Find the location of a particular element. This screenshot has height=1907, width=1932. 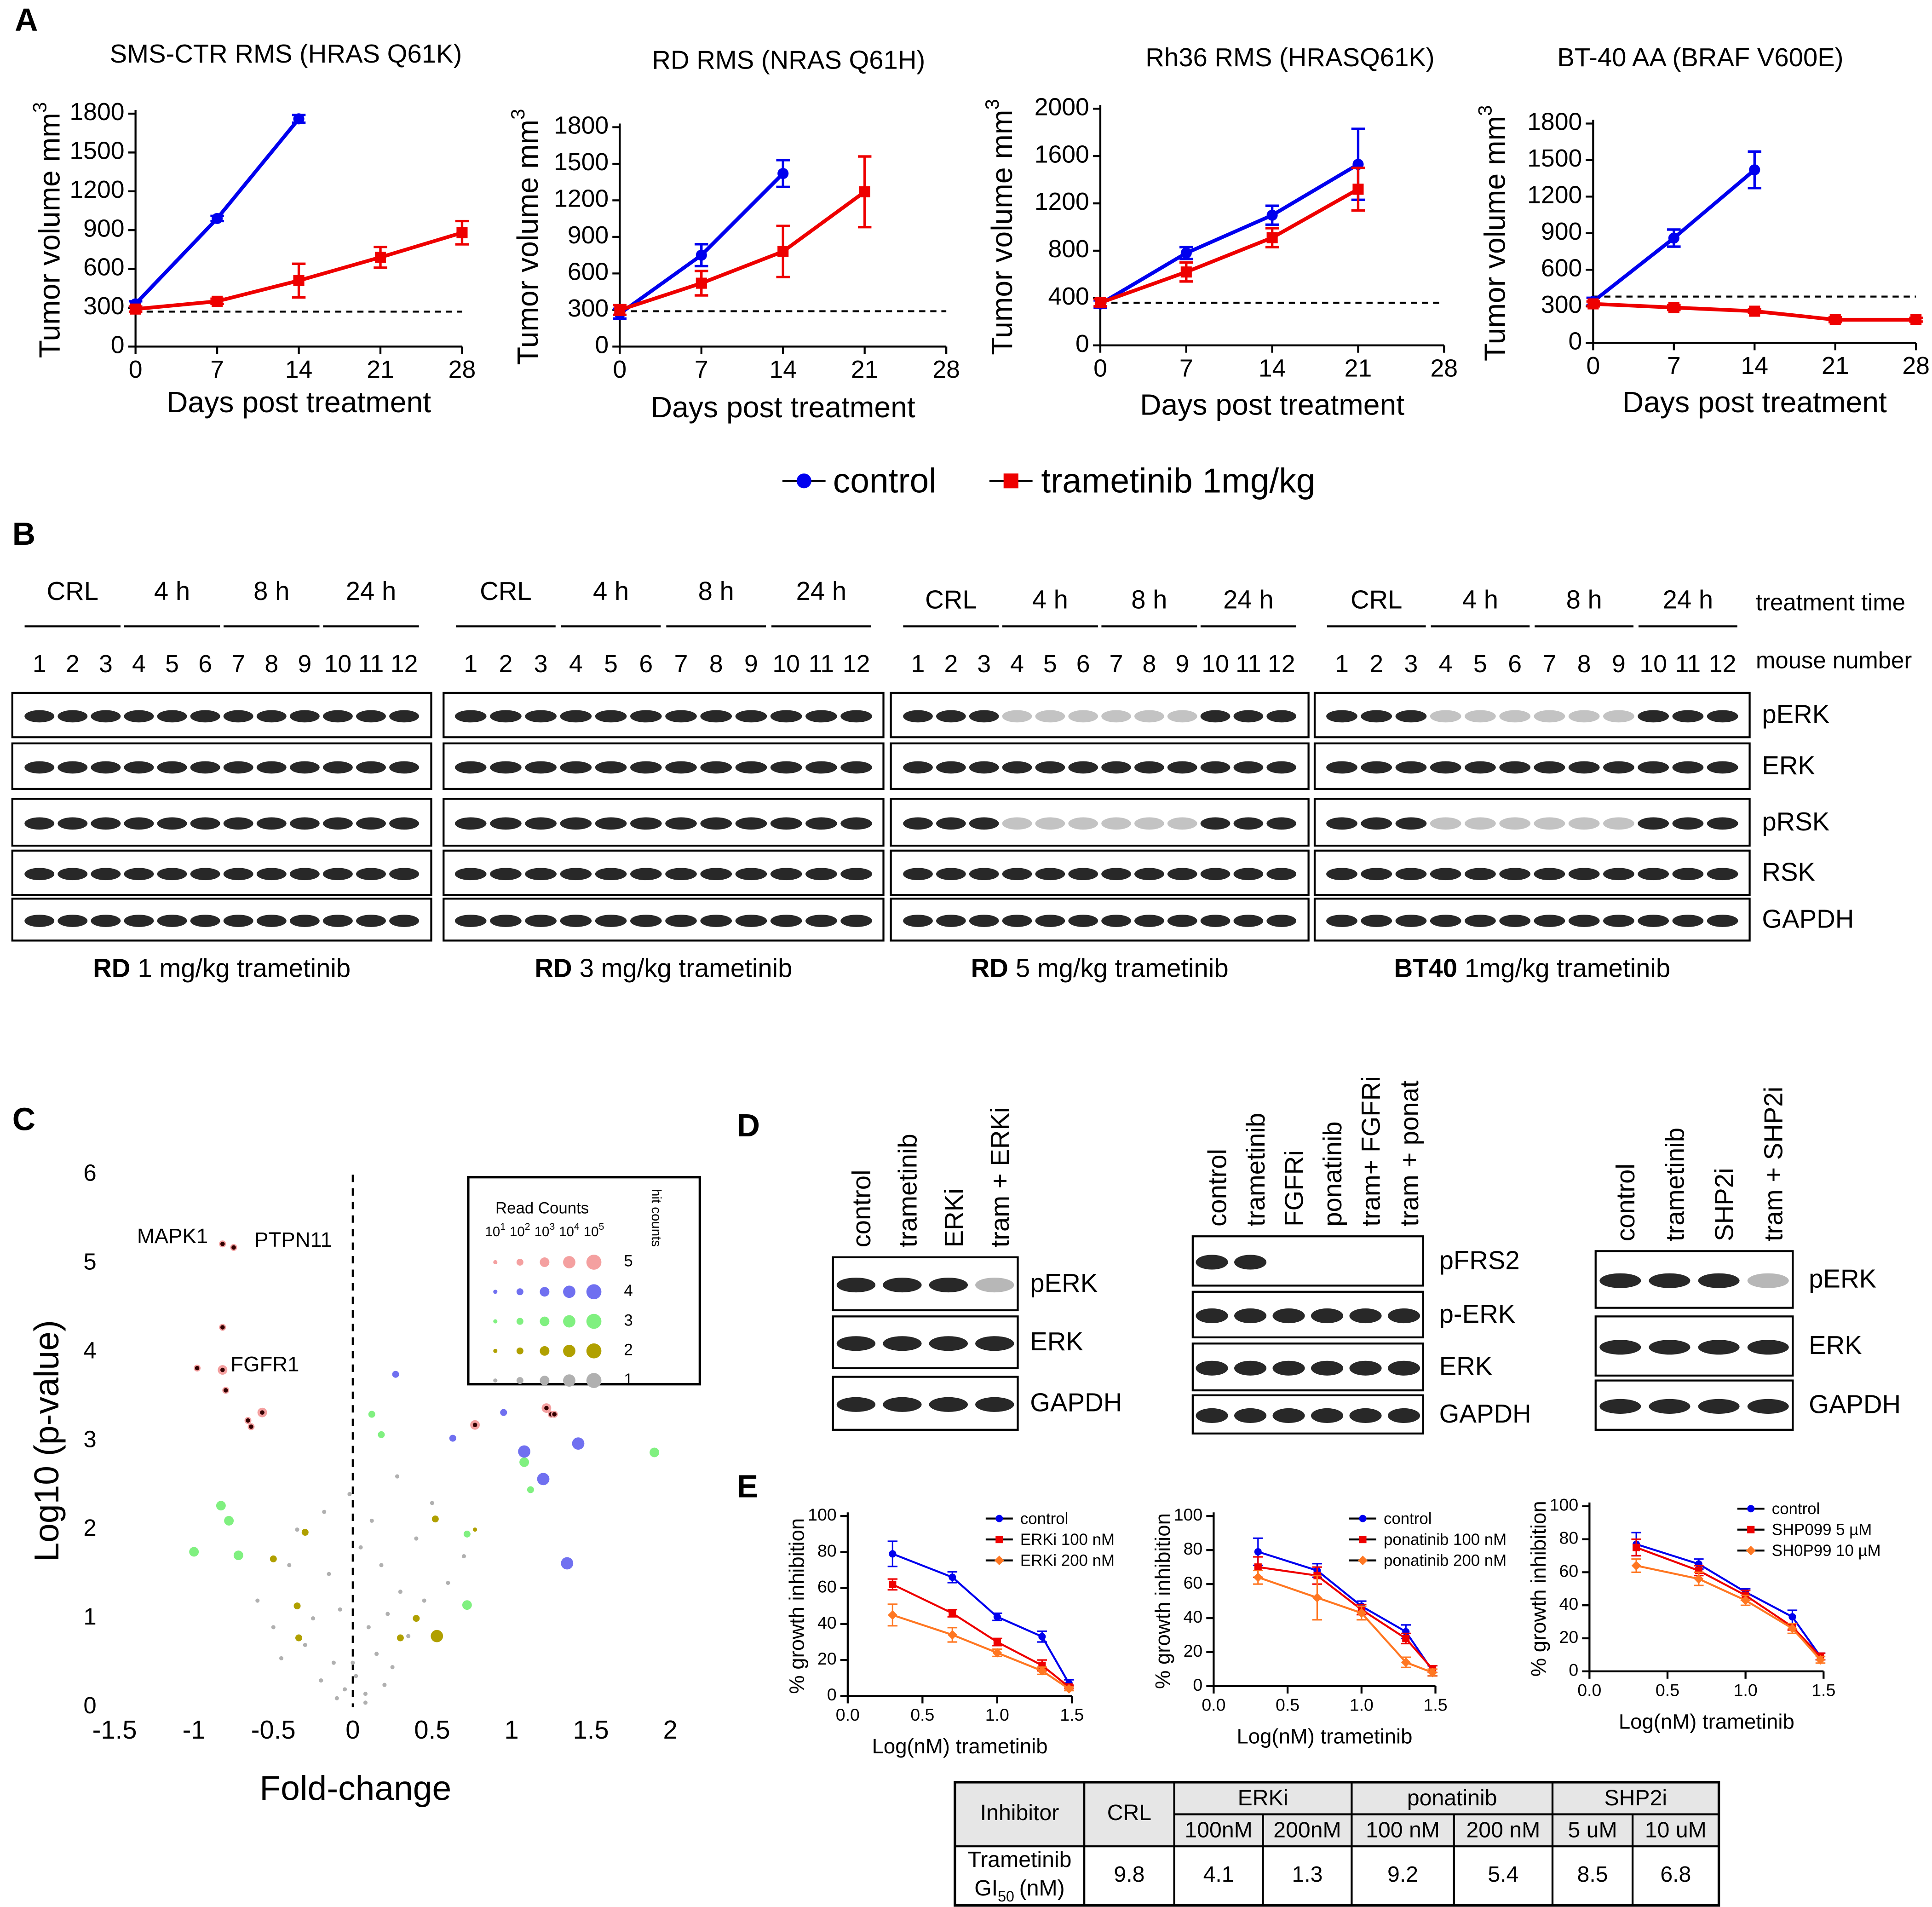

x-tick-label: 21 is located at coordinates (1358, 368).